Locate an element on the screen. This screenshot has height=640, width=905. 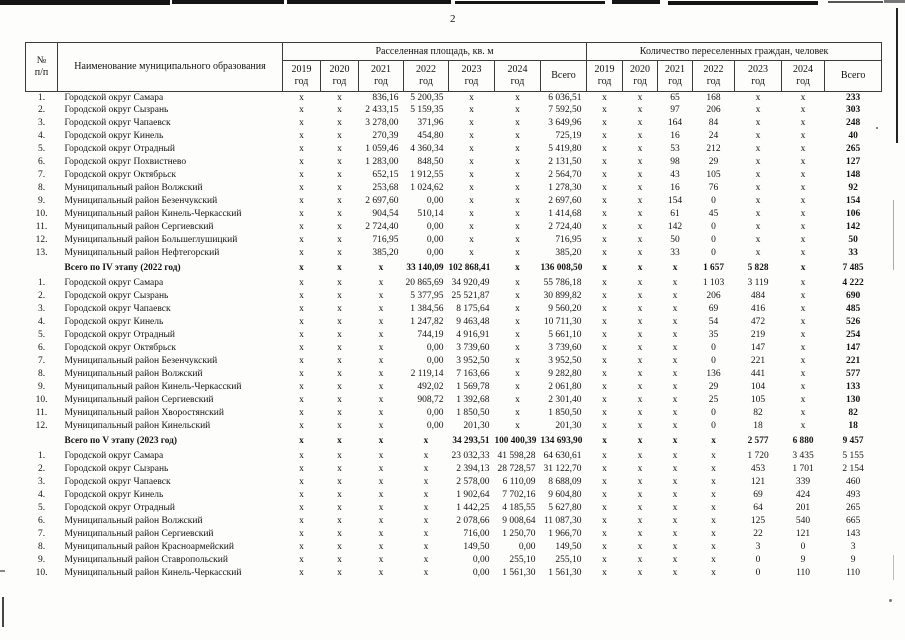
municipality-name: Муниципальный район Хворостянский is located at coordinates (144, 413).